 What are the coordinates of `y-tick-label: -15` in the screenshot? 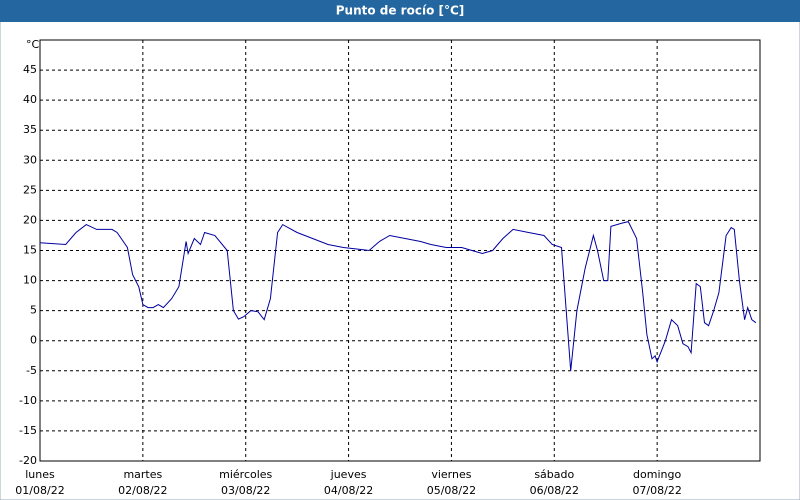 It's located at (28, 430).